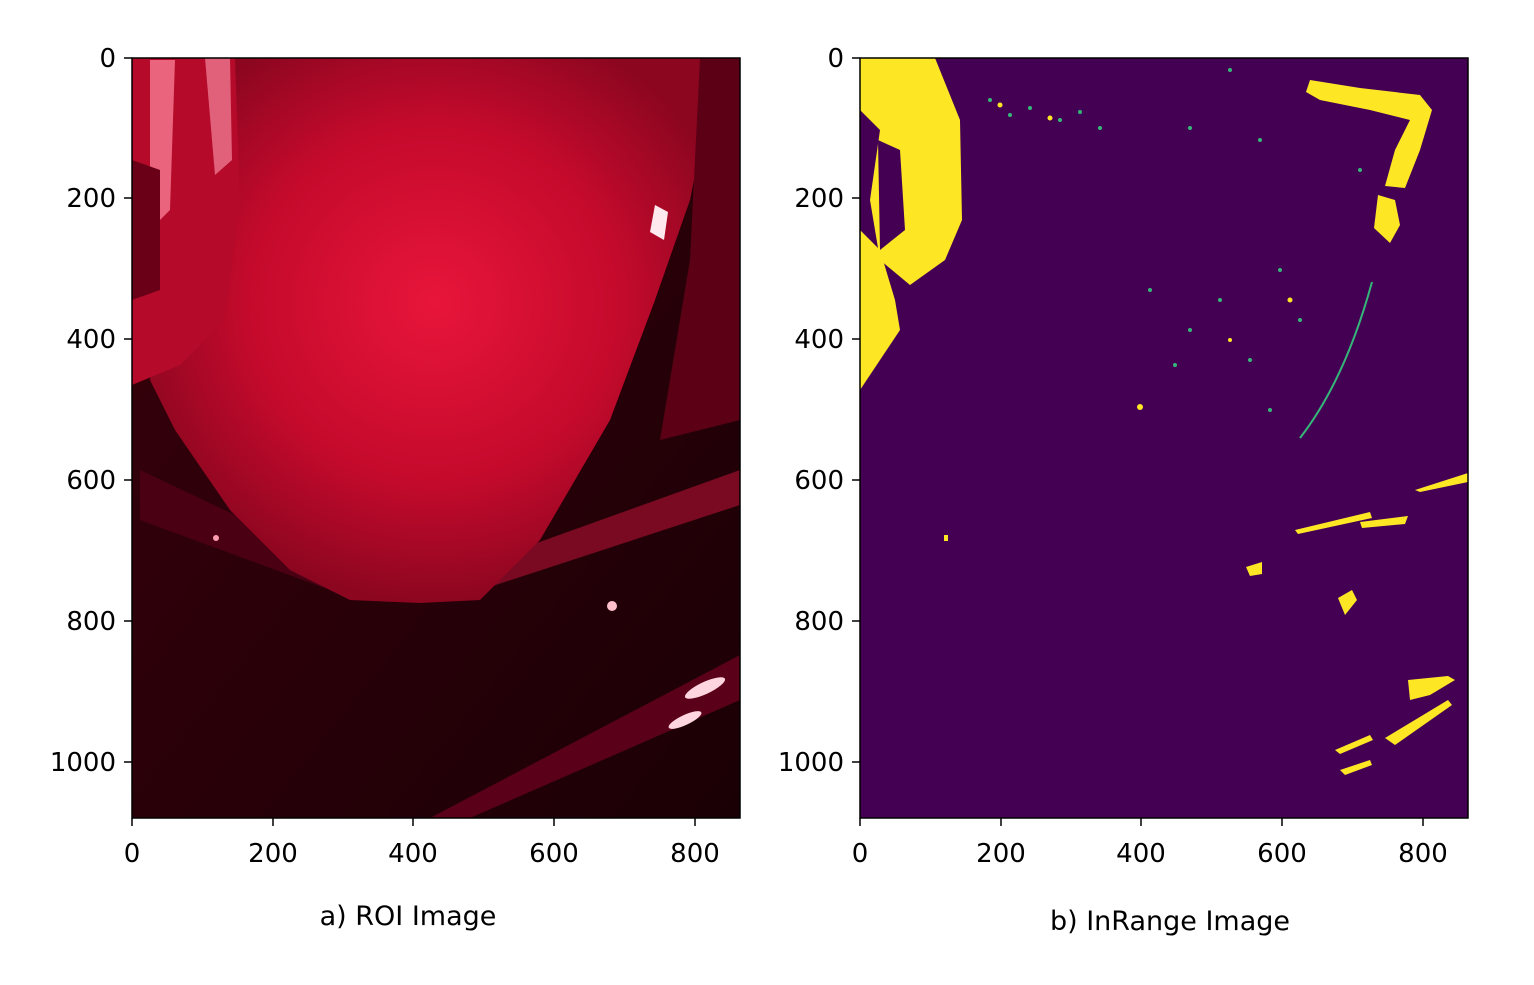  I want to click on roi-caption: a) ROI Image, so click(408, 916).